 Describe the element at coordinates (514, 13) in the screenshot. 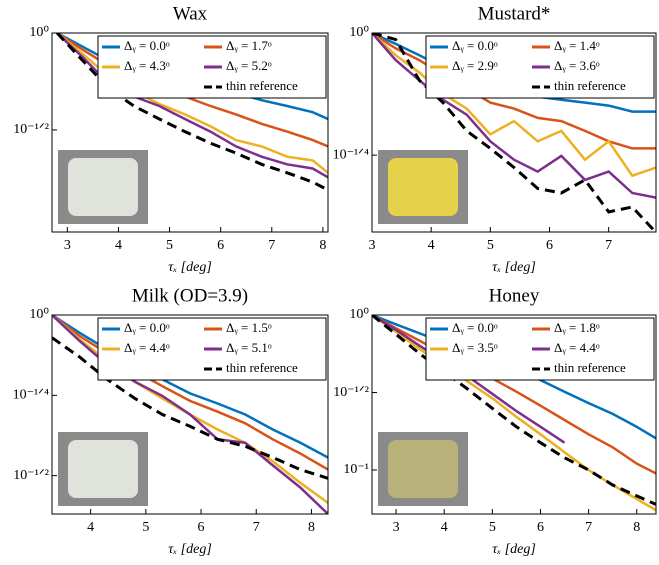

I see `chart-title: Mustard*` at that location.